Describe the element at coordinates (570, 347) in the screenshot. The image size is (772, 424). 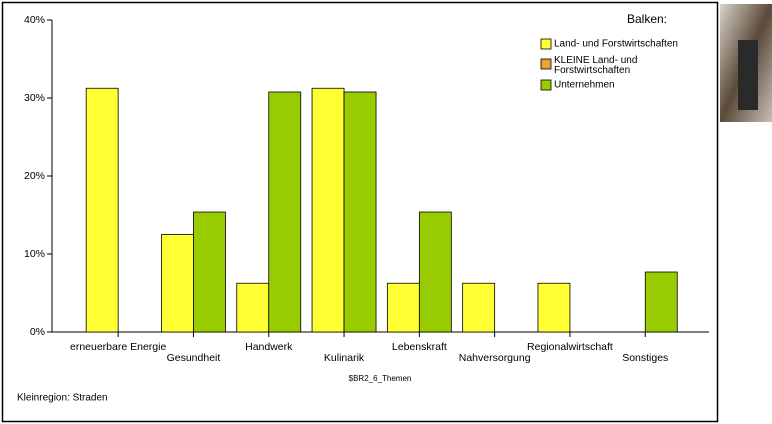
I see `x-tick-label: Regionalwirtschaft` at that location.